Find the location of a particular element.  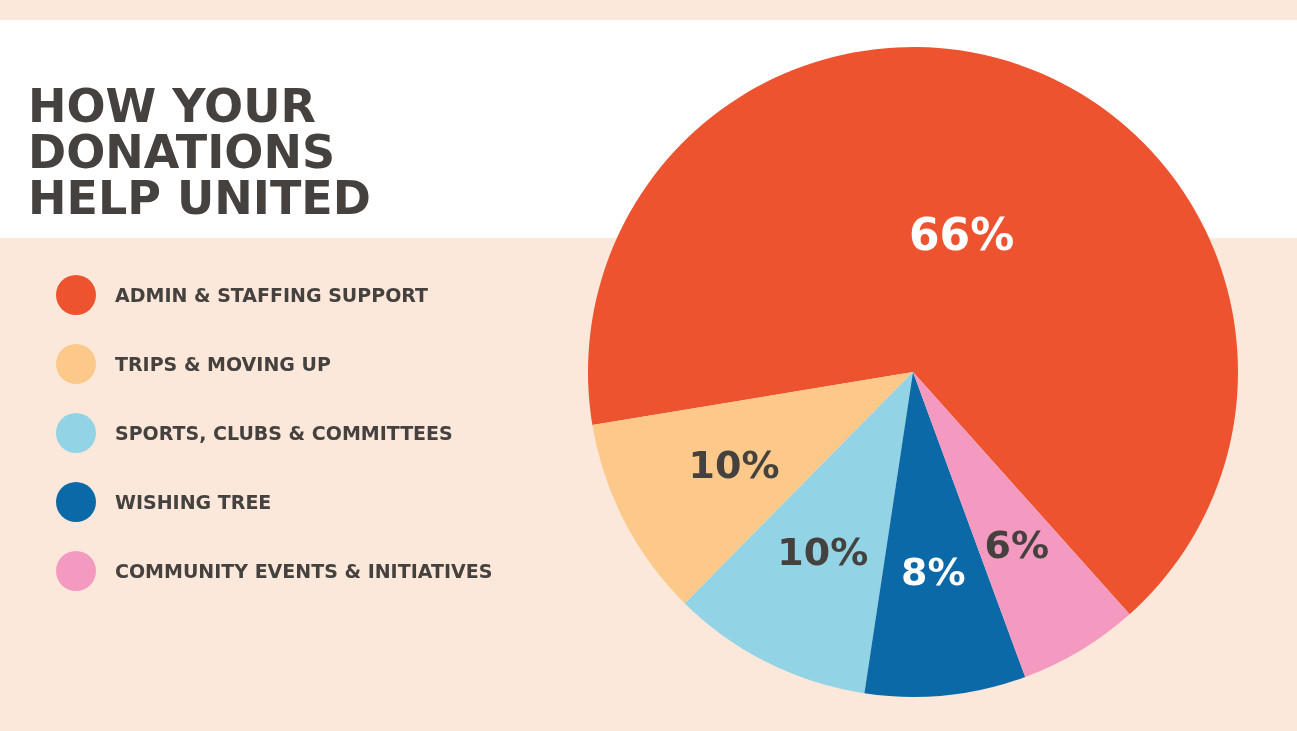

text: HOW YOUR DONATIONS HELP UNITED is located at coordinates (199, 152).